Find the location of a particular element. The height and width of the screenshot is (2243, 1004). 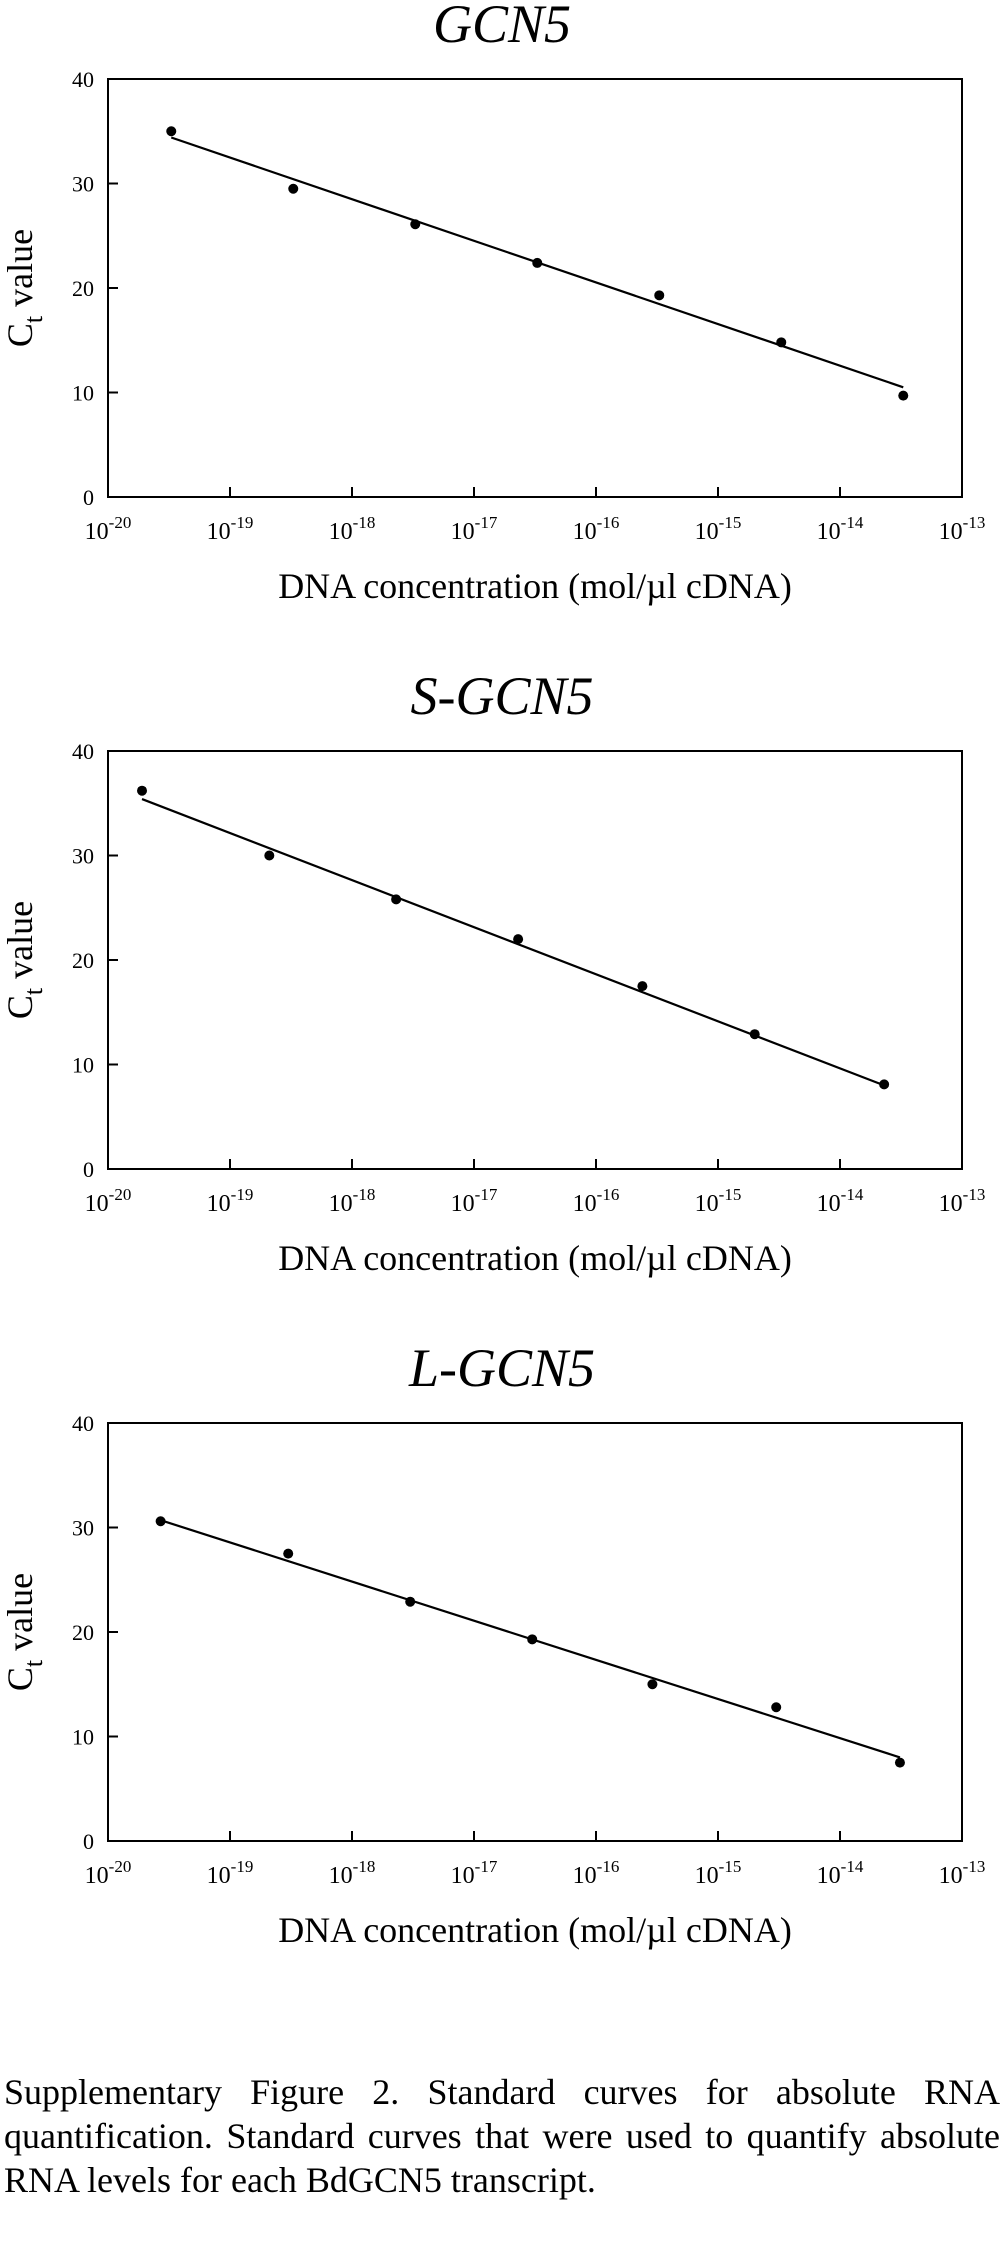

y-axis-ticks: 0 10 20 30 40 is located at coordinates (95, 960).